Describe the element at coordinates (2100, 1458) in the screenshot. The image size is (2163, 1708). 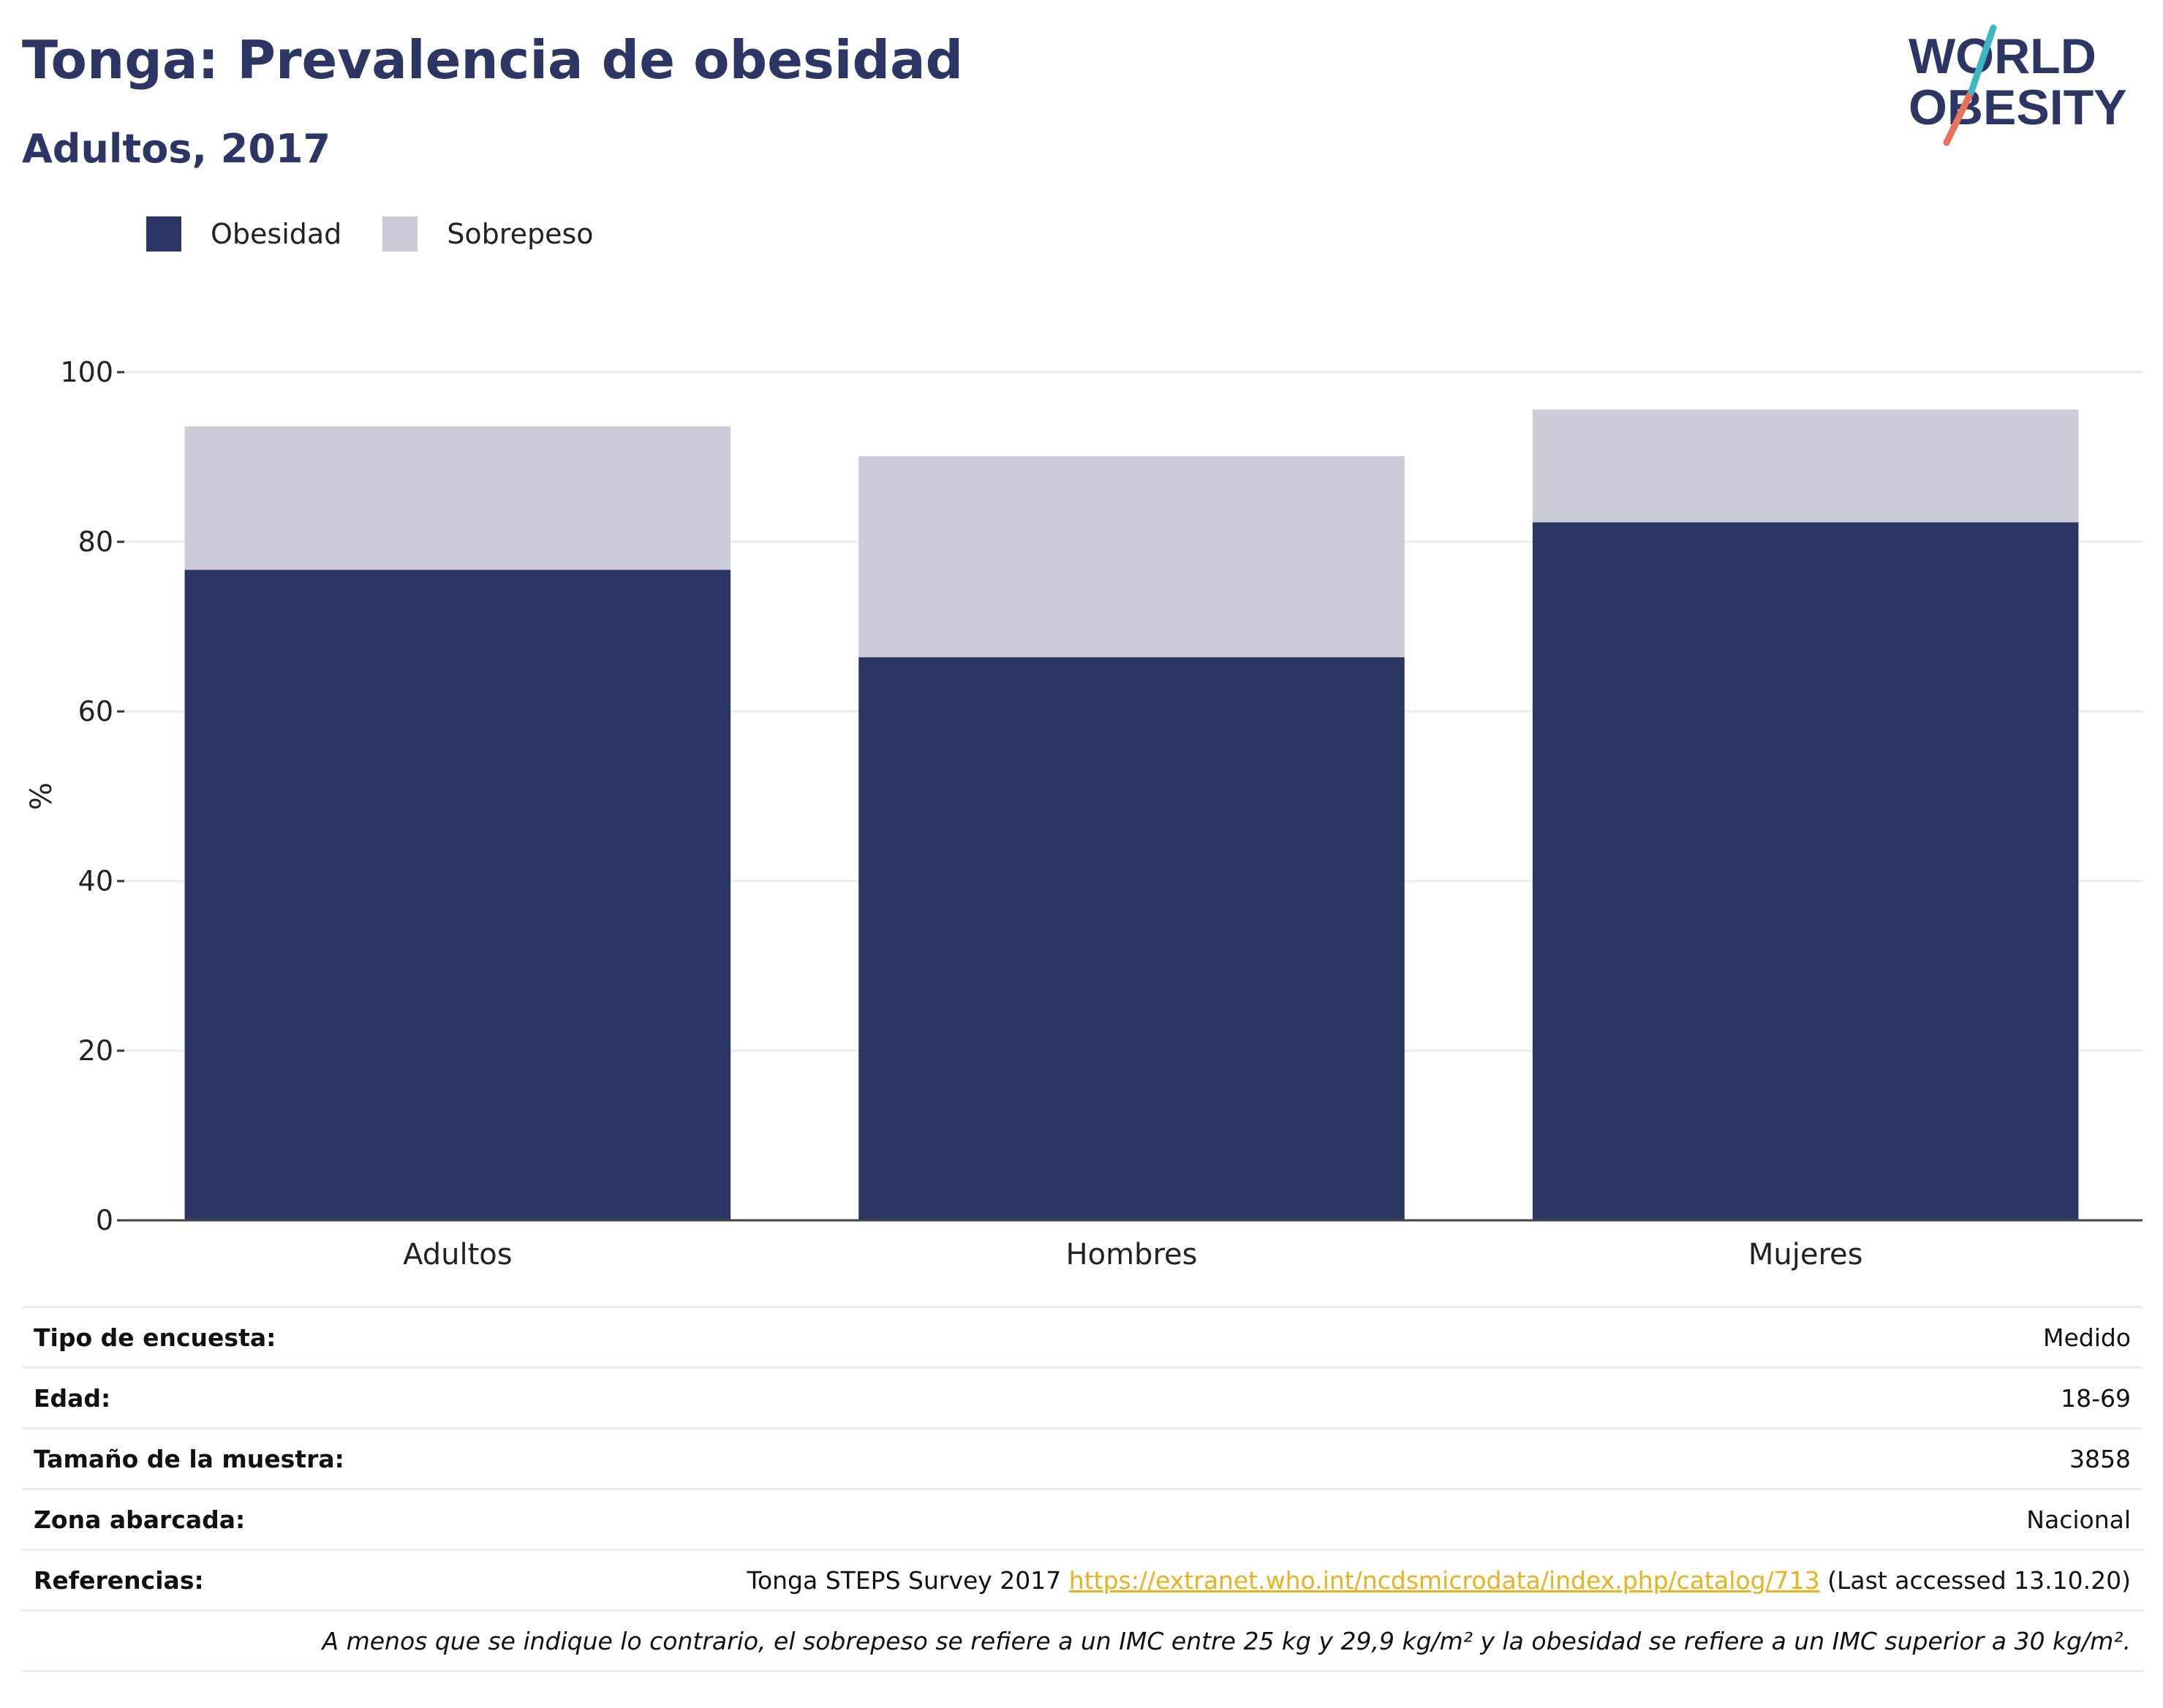
I see `info-value: 3858` at that location.